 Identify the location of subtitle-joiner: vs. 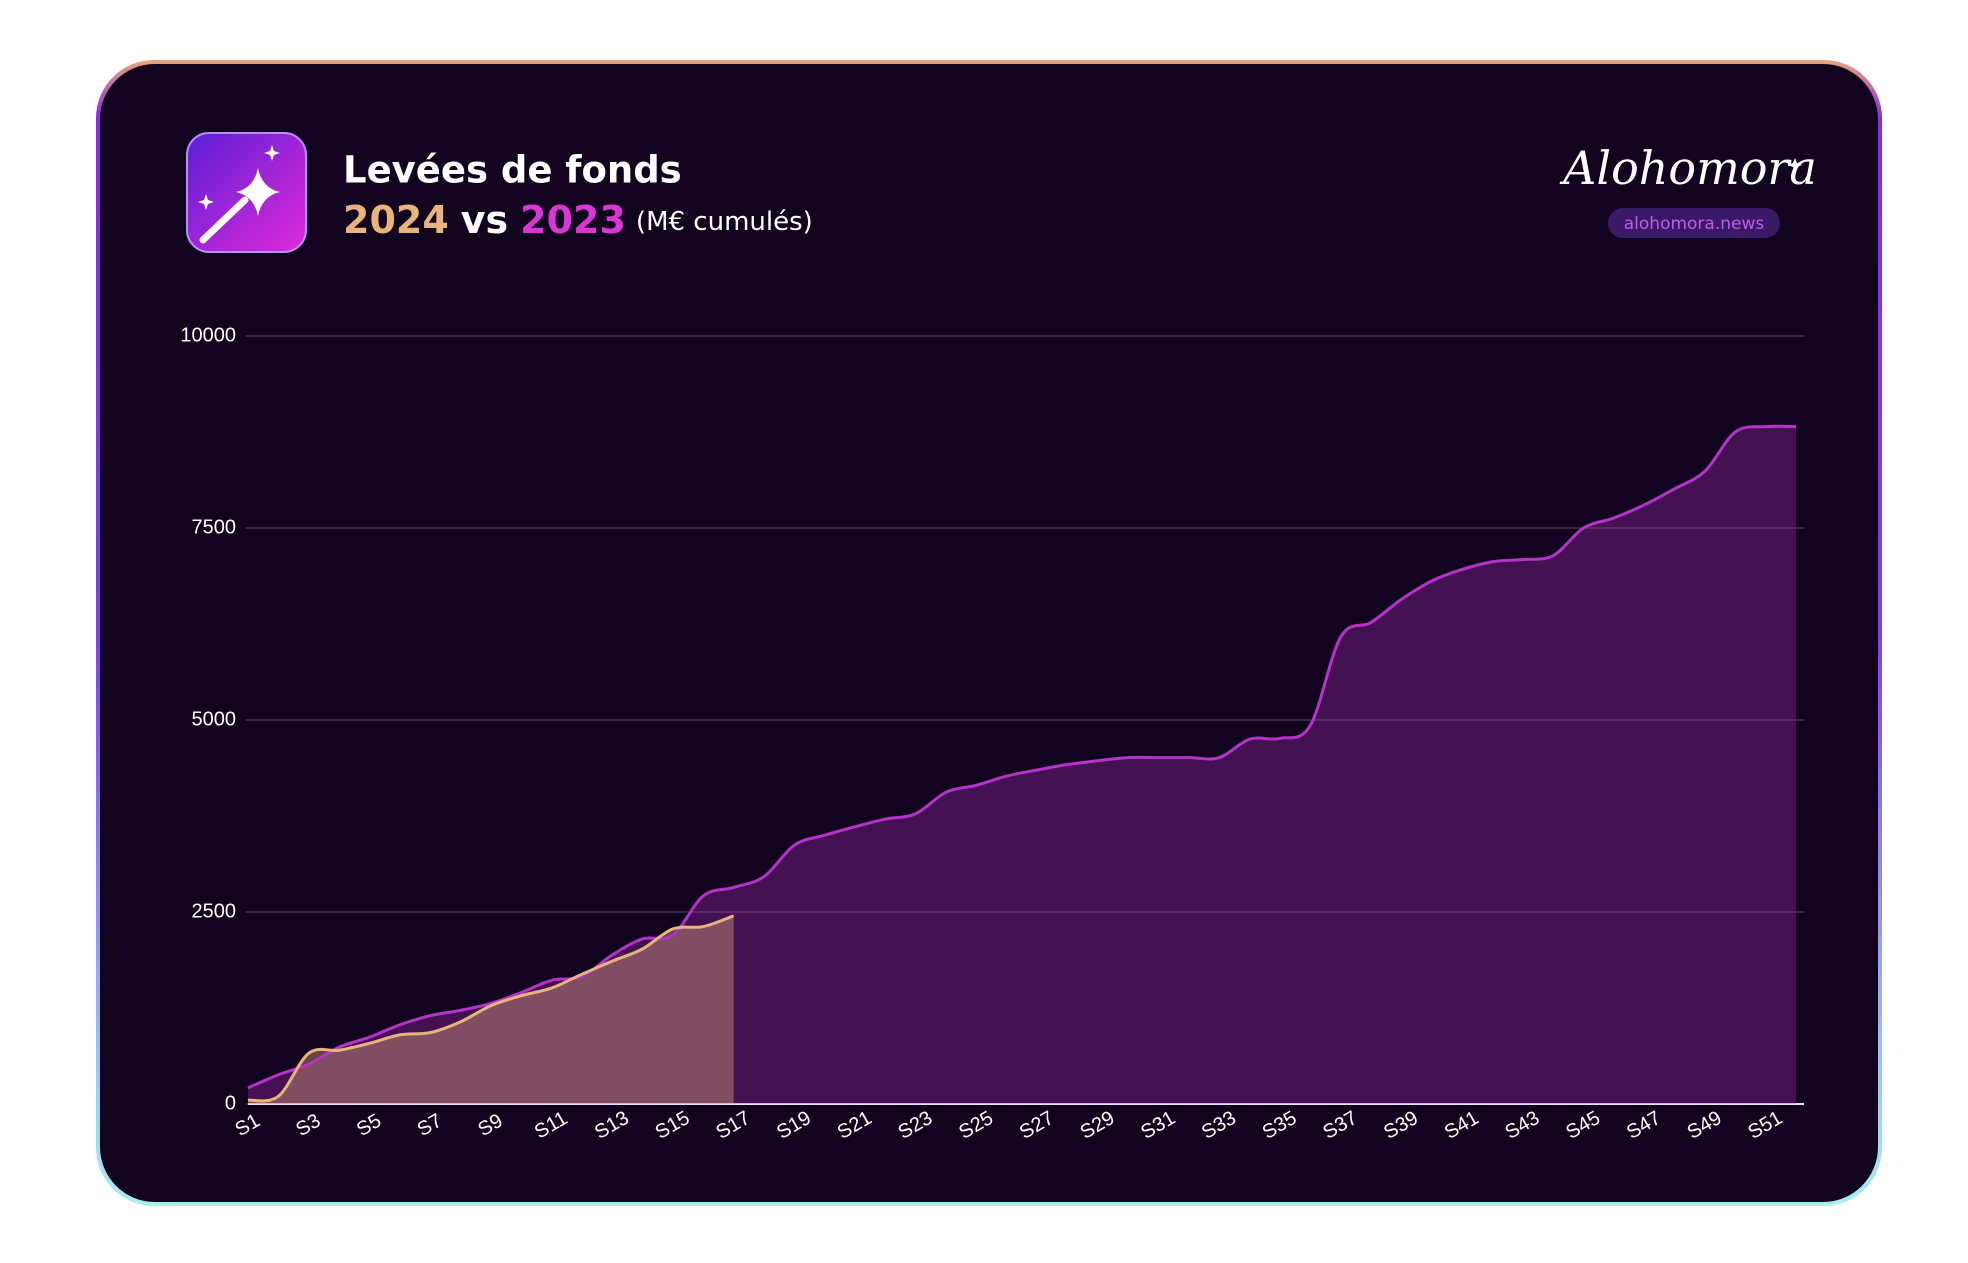
(484, 220).